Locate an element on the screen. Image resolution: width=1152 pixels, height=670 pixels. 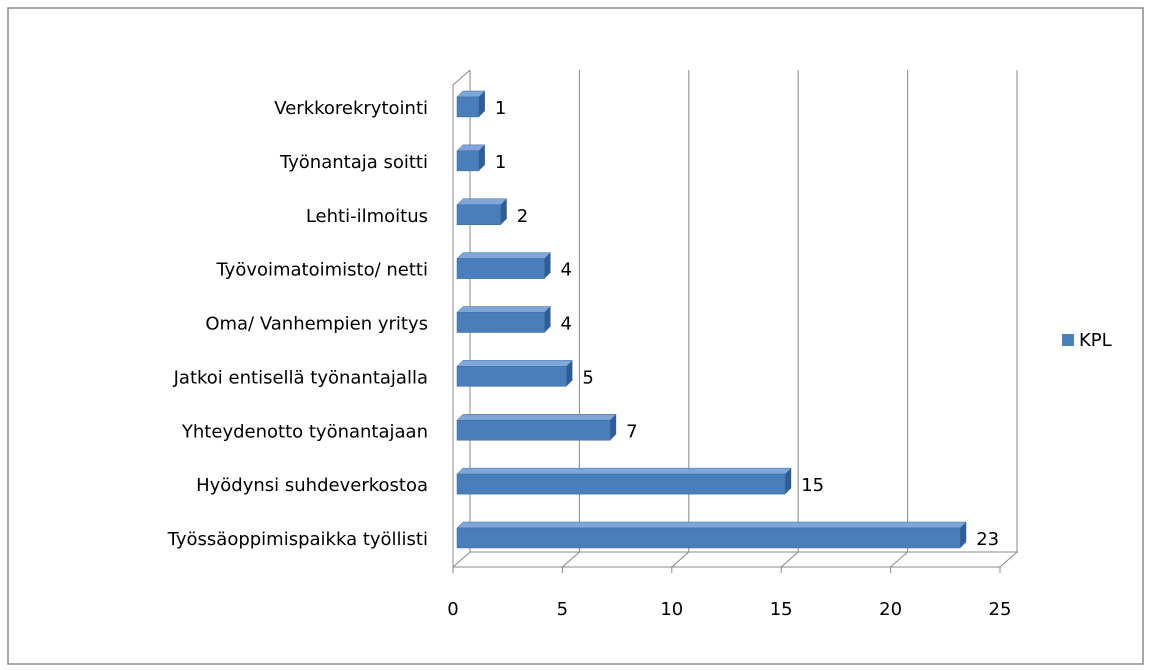
value-label: 5 is located at coordinates (587, 377).